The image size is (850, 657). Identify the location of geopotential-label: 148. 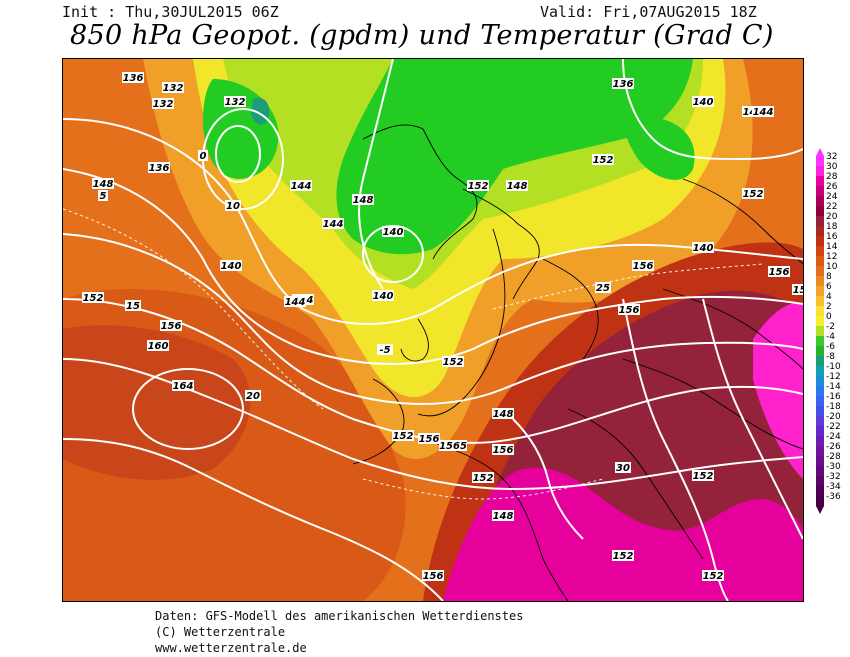
(363, 200).